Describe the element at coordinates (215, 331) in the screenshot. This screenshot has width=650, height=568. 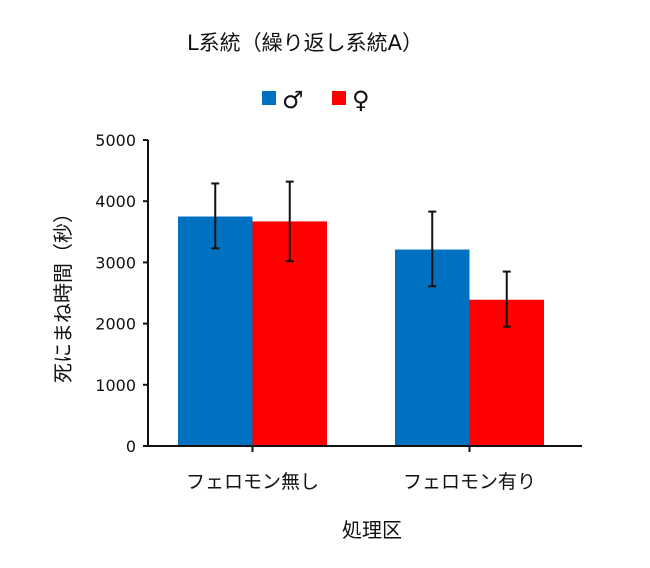
I see `bar` at that location.